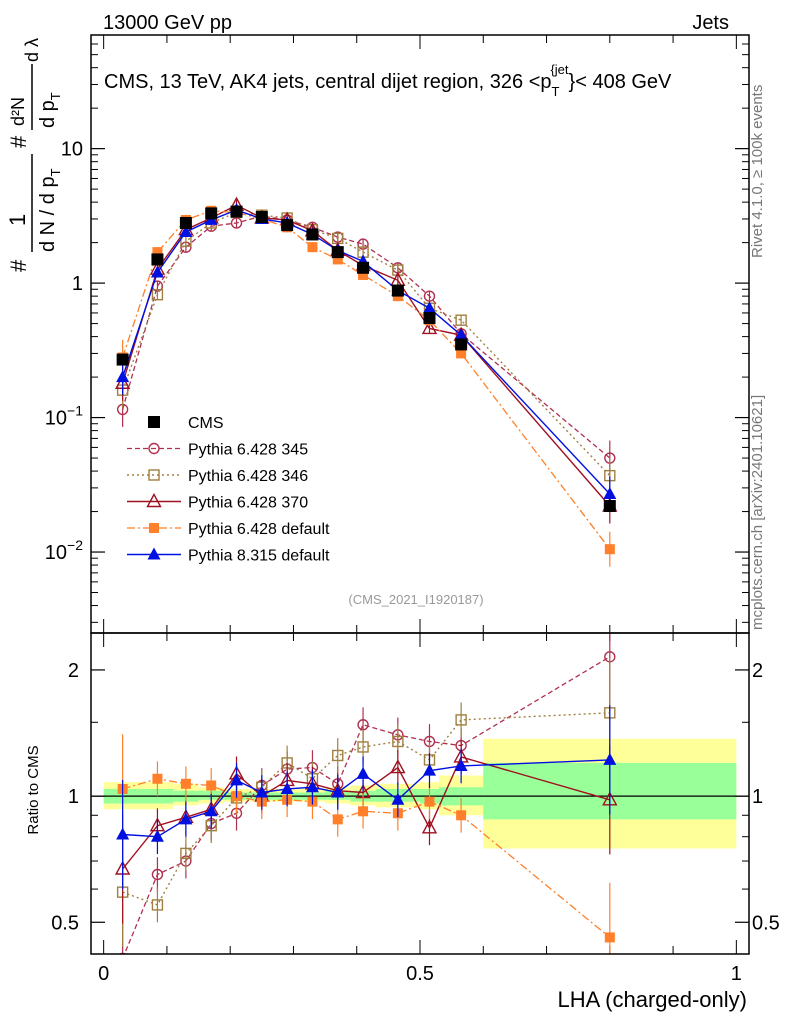 The image size is (786, 1024). I want to click on legend-marker-p8def, so click(154, 553).